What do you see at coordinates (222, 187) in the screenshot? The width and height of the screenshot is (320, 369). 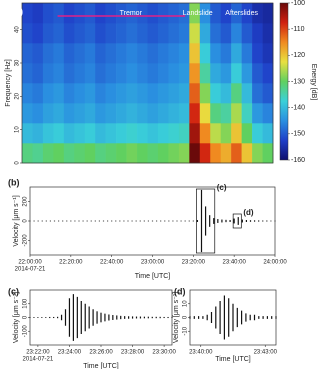 I see `inset-label: (c)` at bounding box center [222, 187].